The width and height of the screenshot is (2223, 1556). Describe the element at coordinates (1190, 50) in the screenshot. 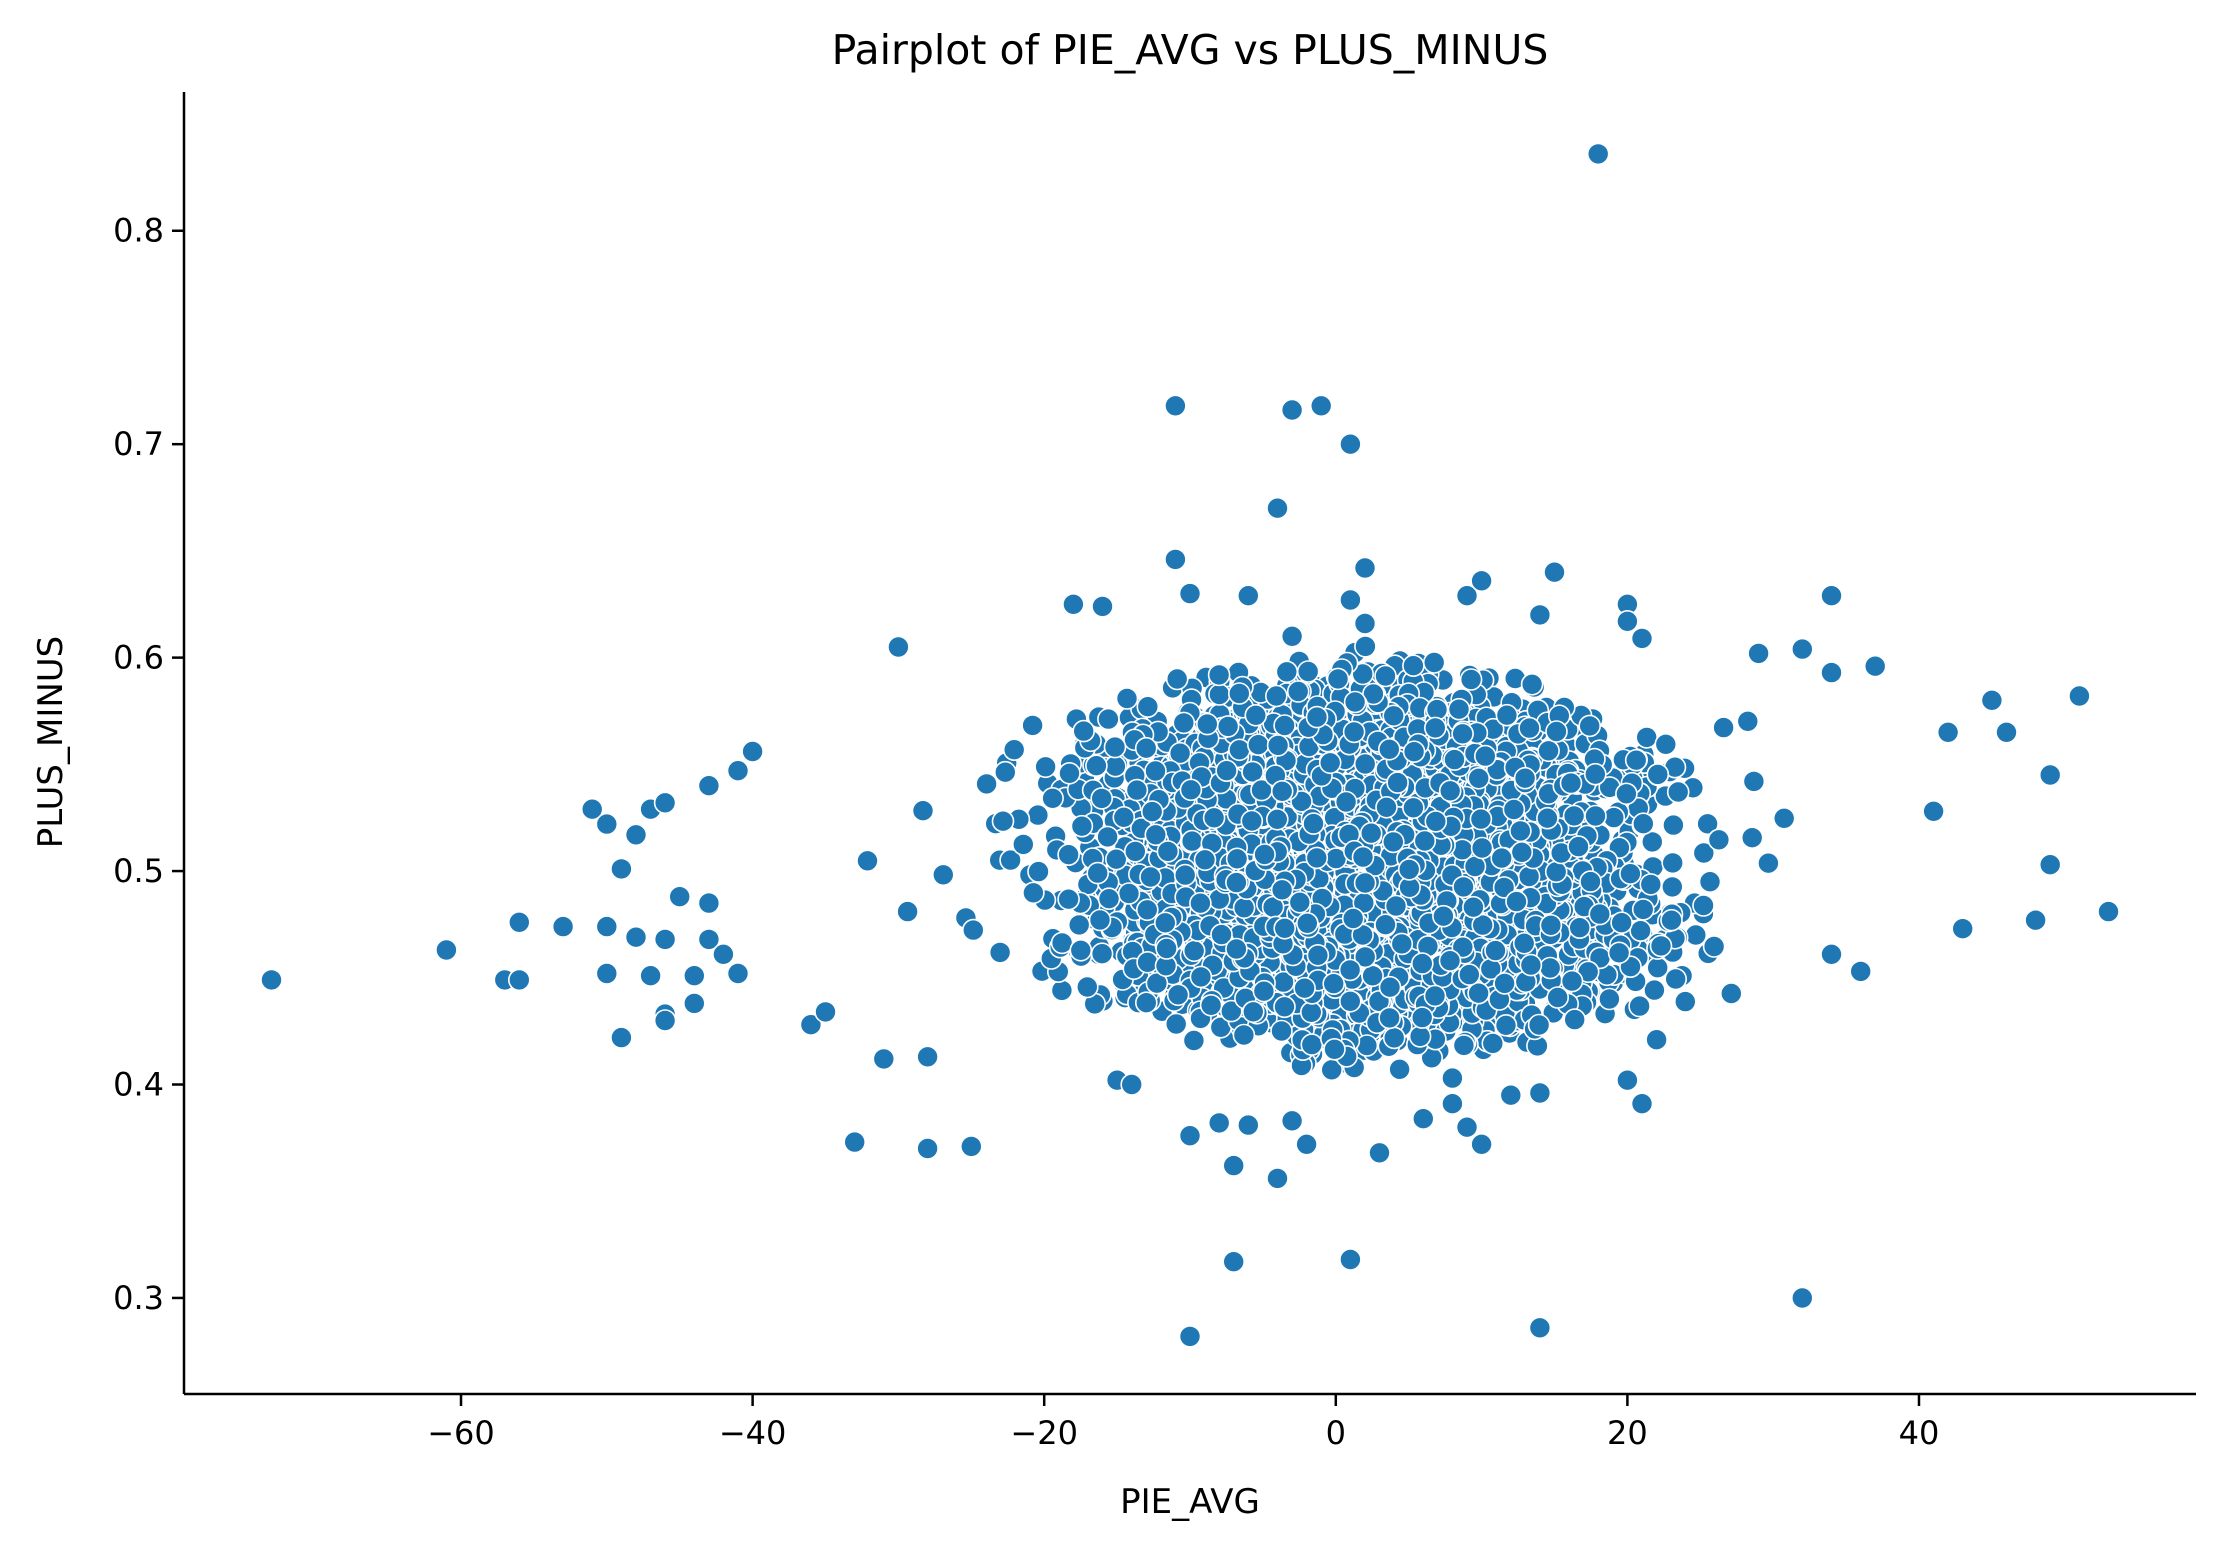

I see `chart-title: Pairplot of PIE_AVG vs PLUS_MINUS` at that location.